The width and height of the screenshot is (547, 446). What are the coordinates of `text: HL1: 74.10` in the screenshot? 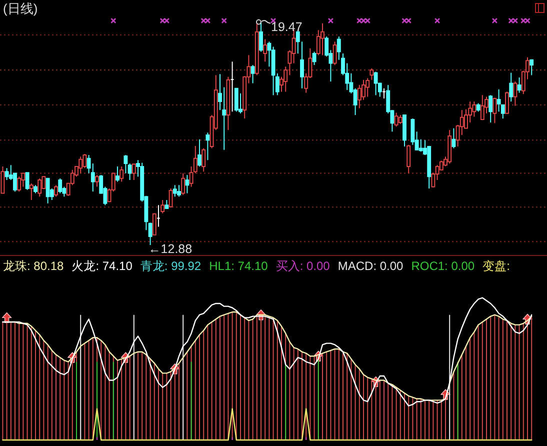 It's located at (238, 266).